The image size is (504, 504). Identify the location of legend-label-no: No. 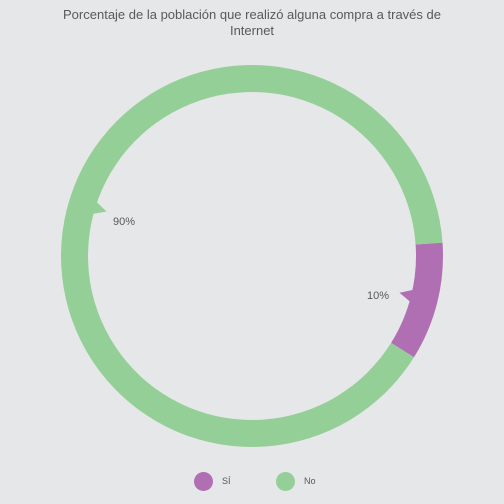
(310, 481).